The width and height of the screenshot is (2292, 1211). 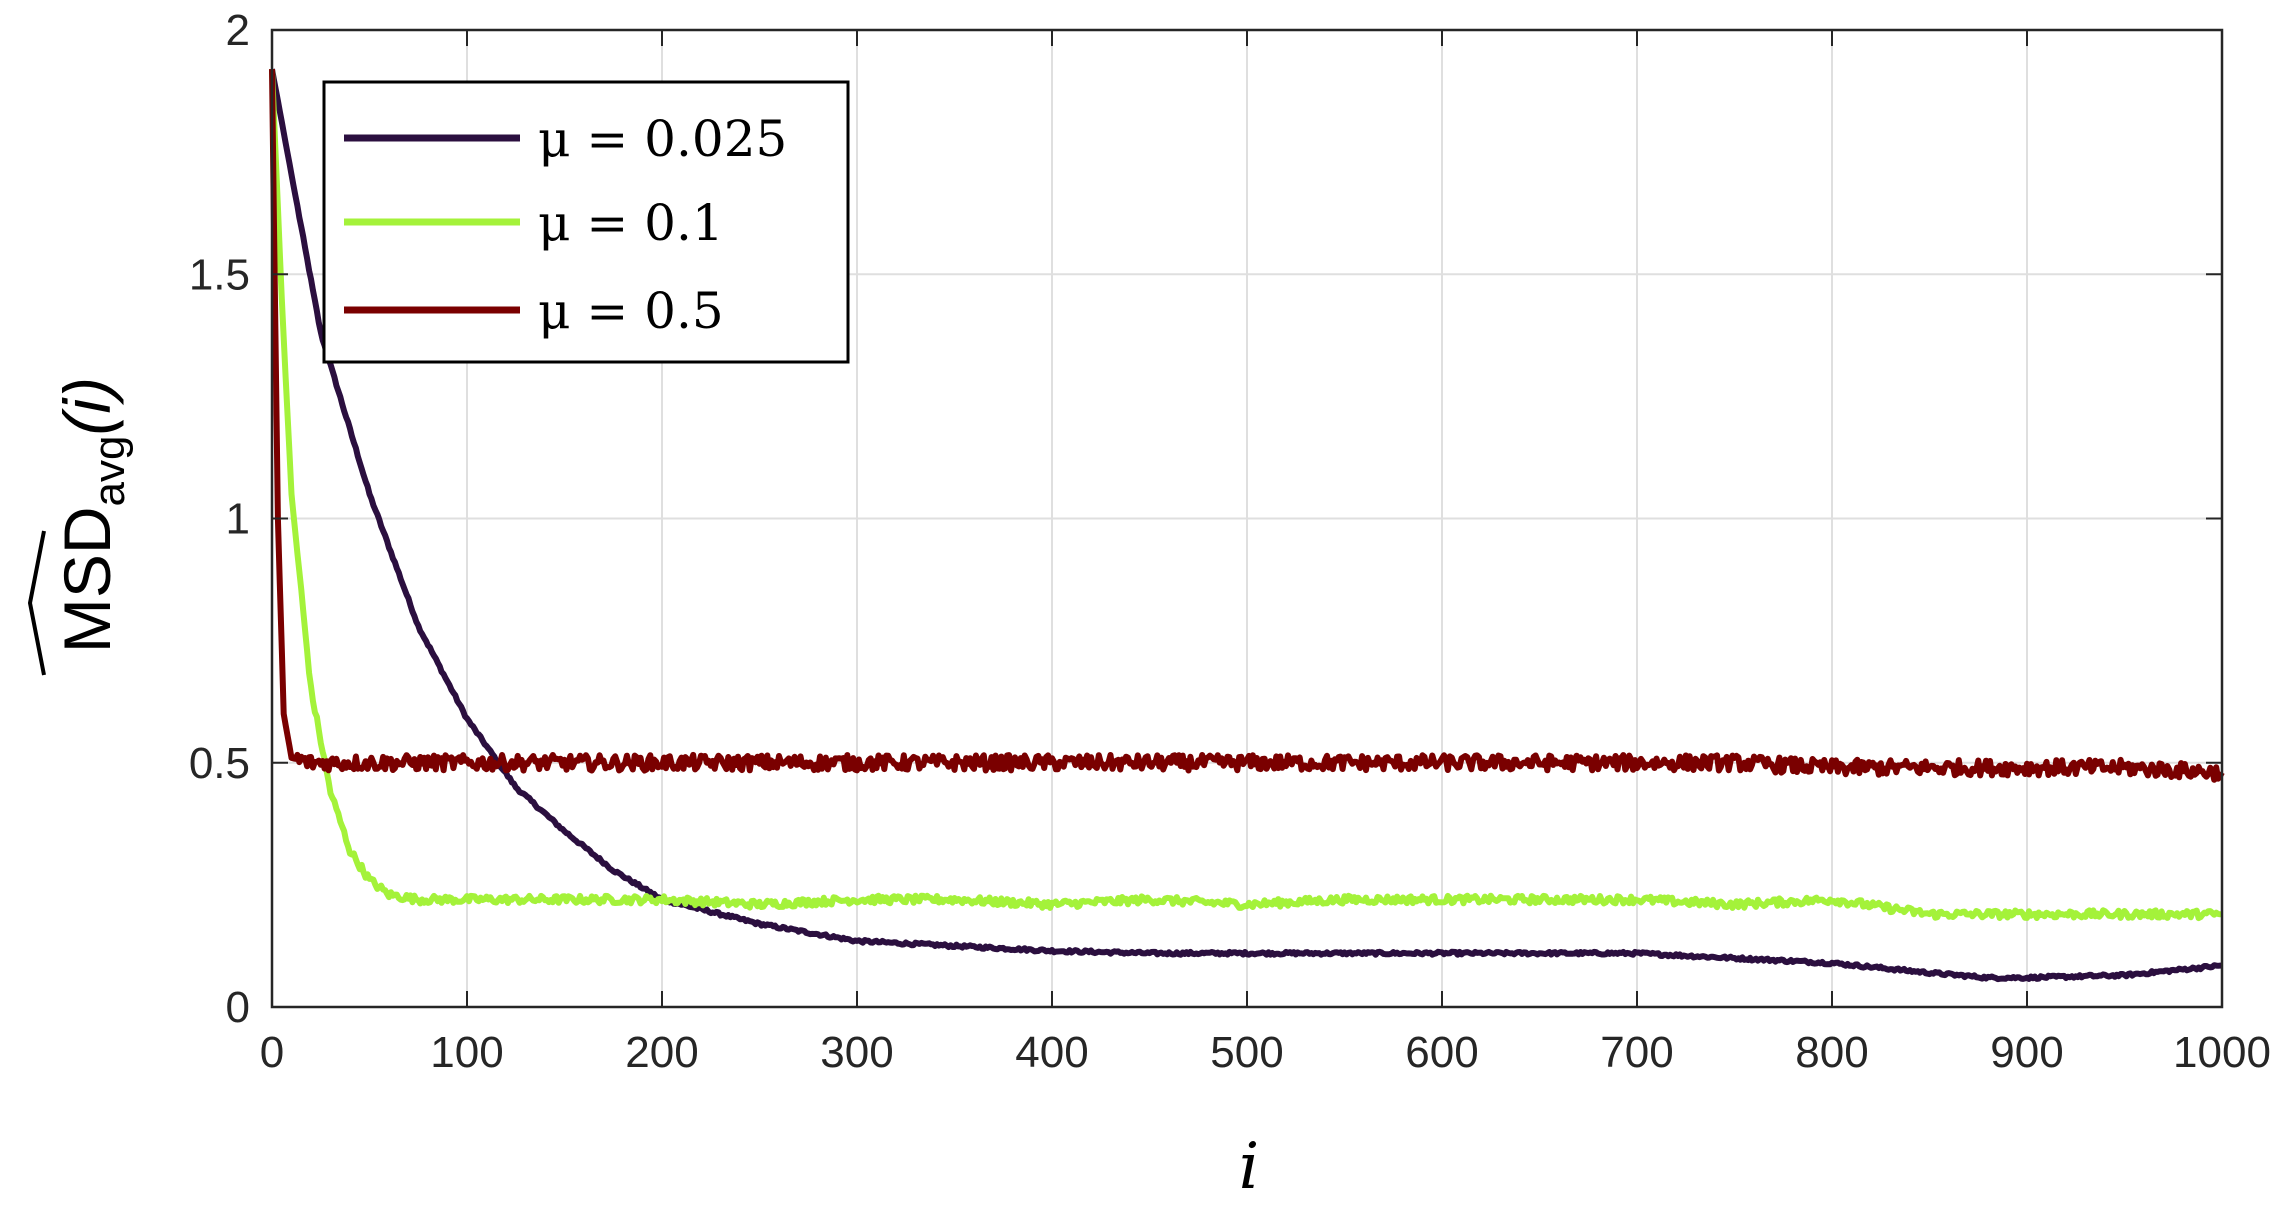 I want to click on x-tick-label: 700, so click(x=1636, y=1052).